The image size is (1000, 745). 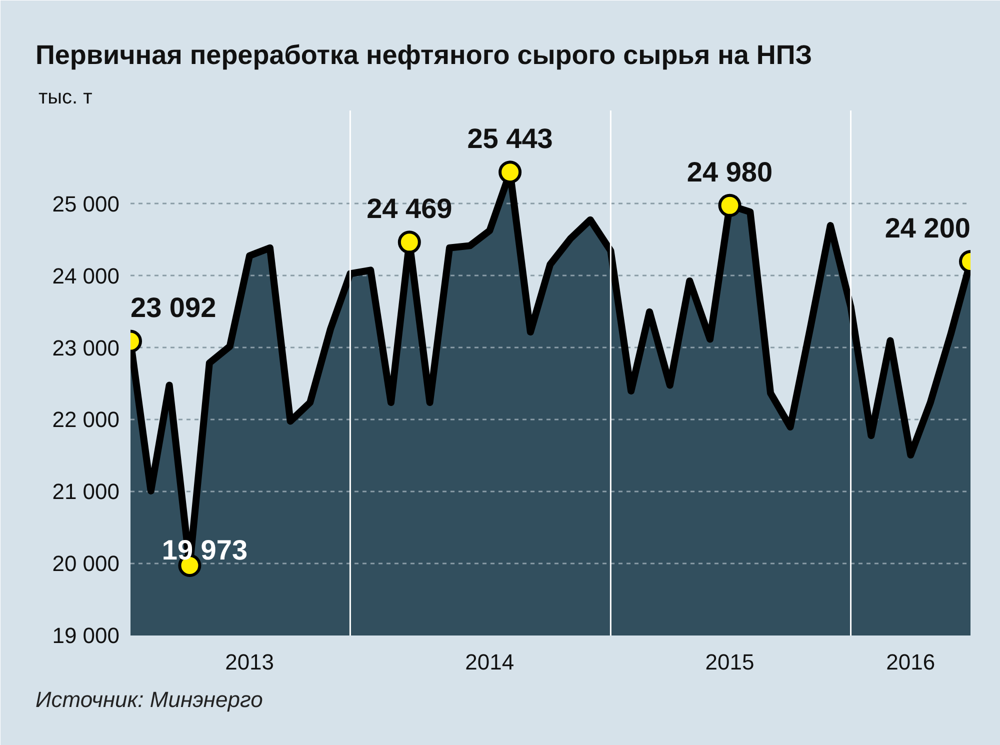 I want to click on data-label: 24 980, so click(x=729, y=172).